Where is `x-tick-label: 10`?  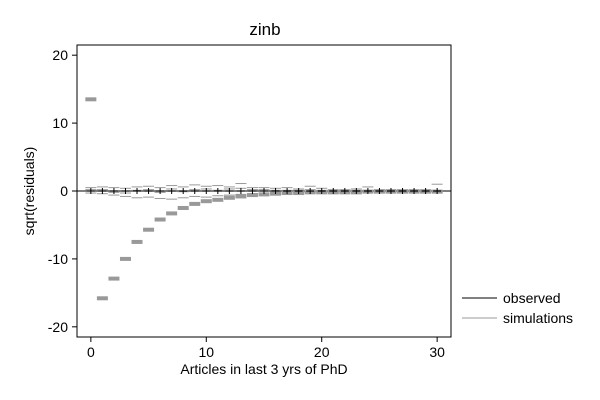
x-tick-label: 10 is located at coordinates (206, 352).